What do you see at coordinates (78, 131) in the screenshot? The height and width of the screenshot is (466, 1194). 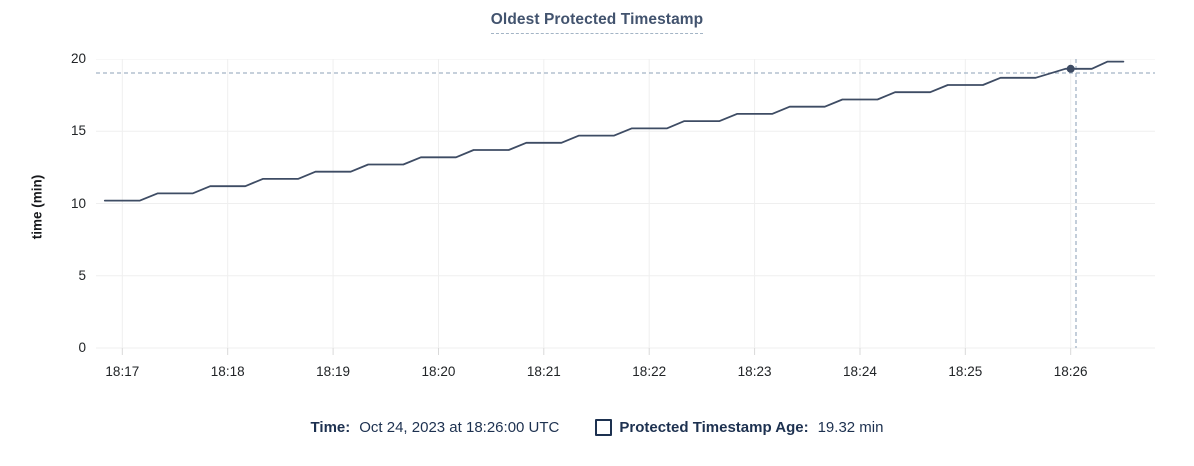 I see `y-tick-label: 15` at bounding box center [78, 131].